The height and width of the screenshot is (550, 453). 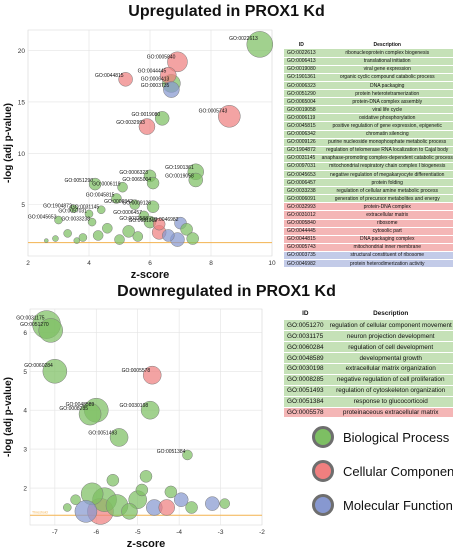 I want to click on up-point-label: GO:0006457, so click(x=127, y=213).